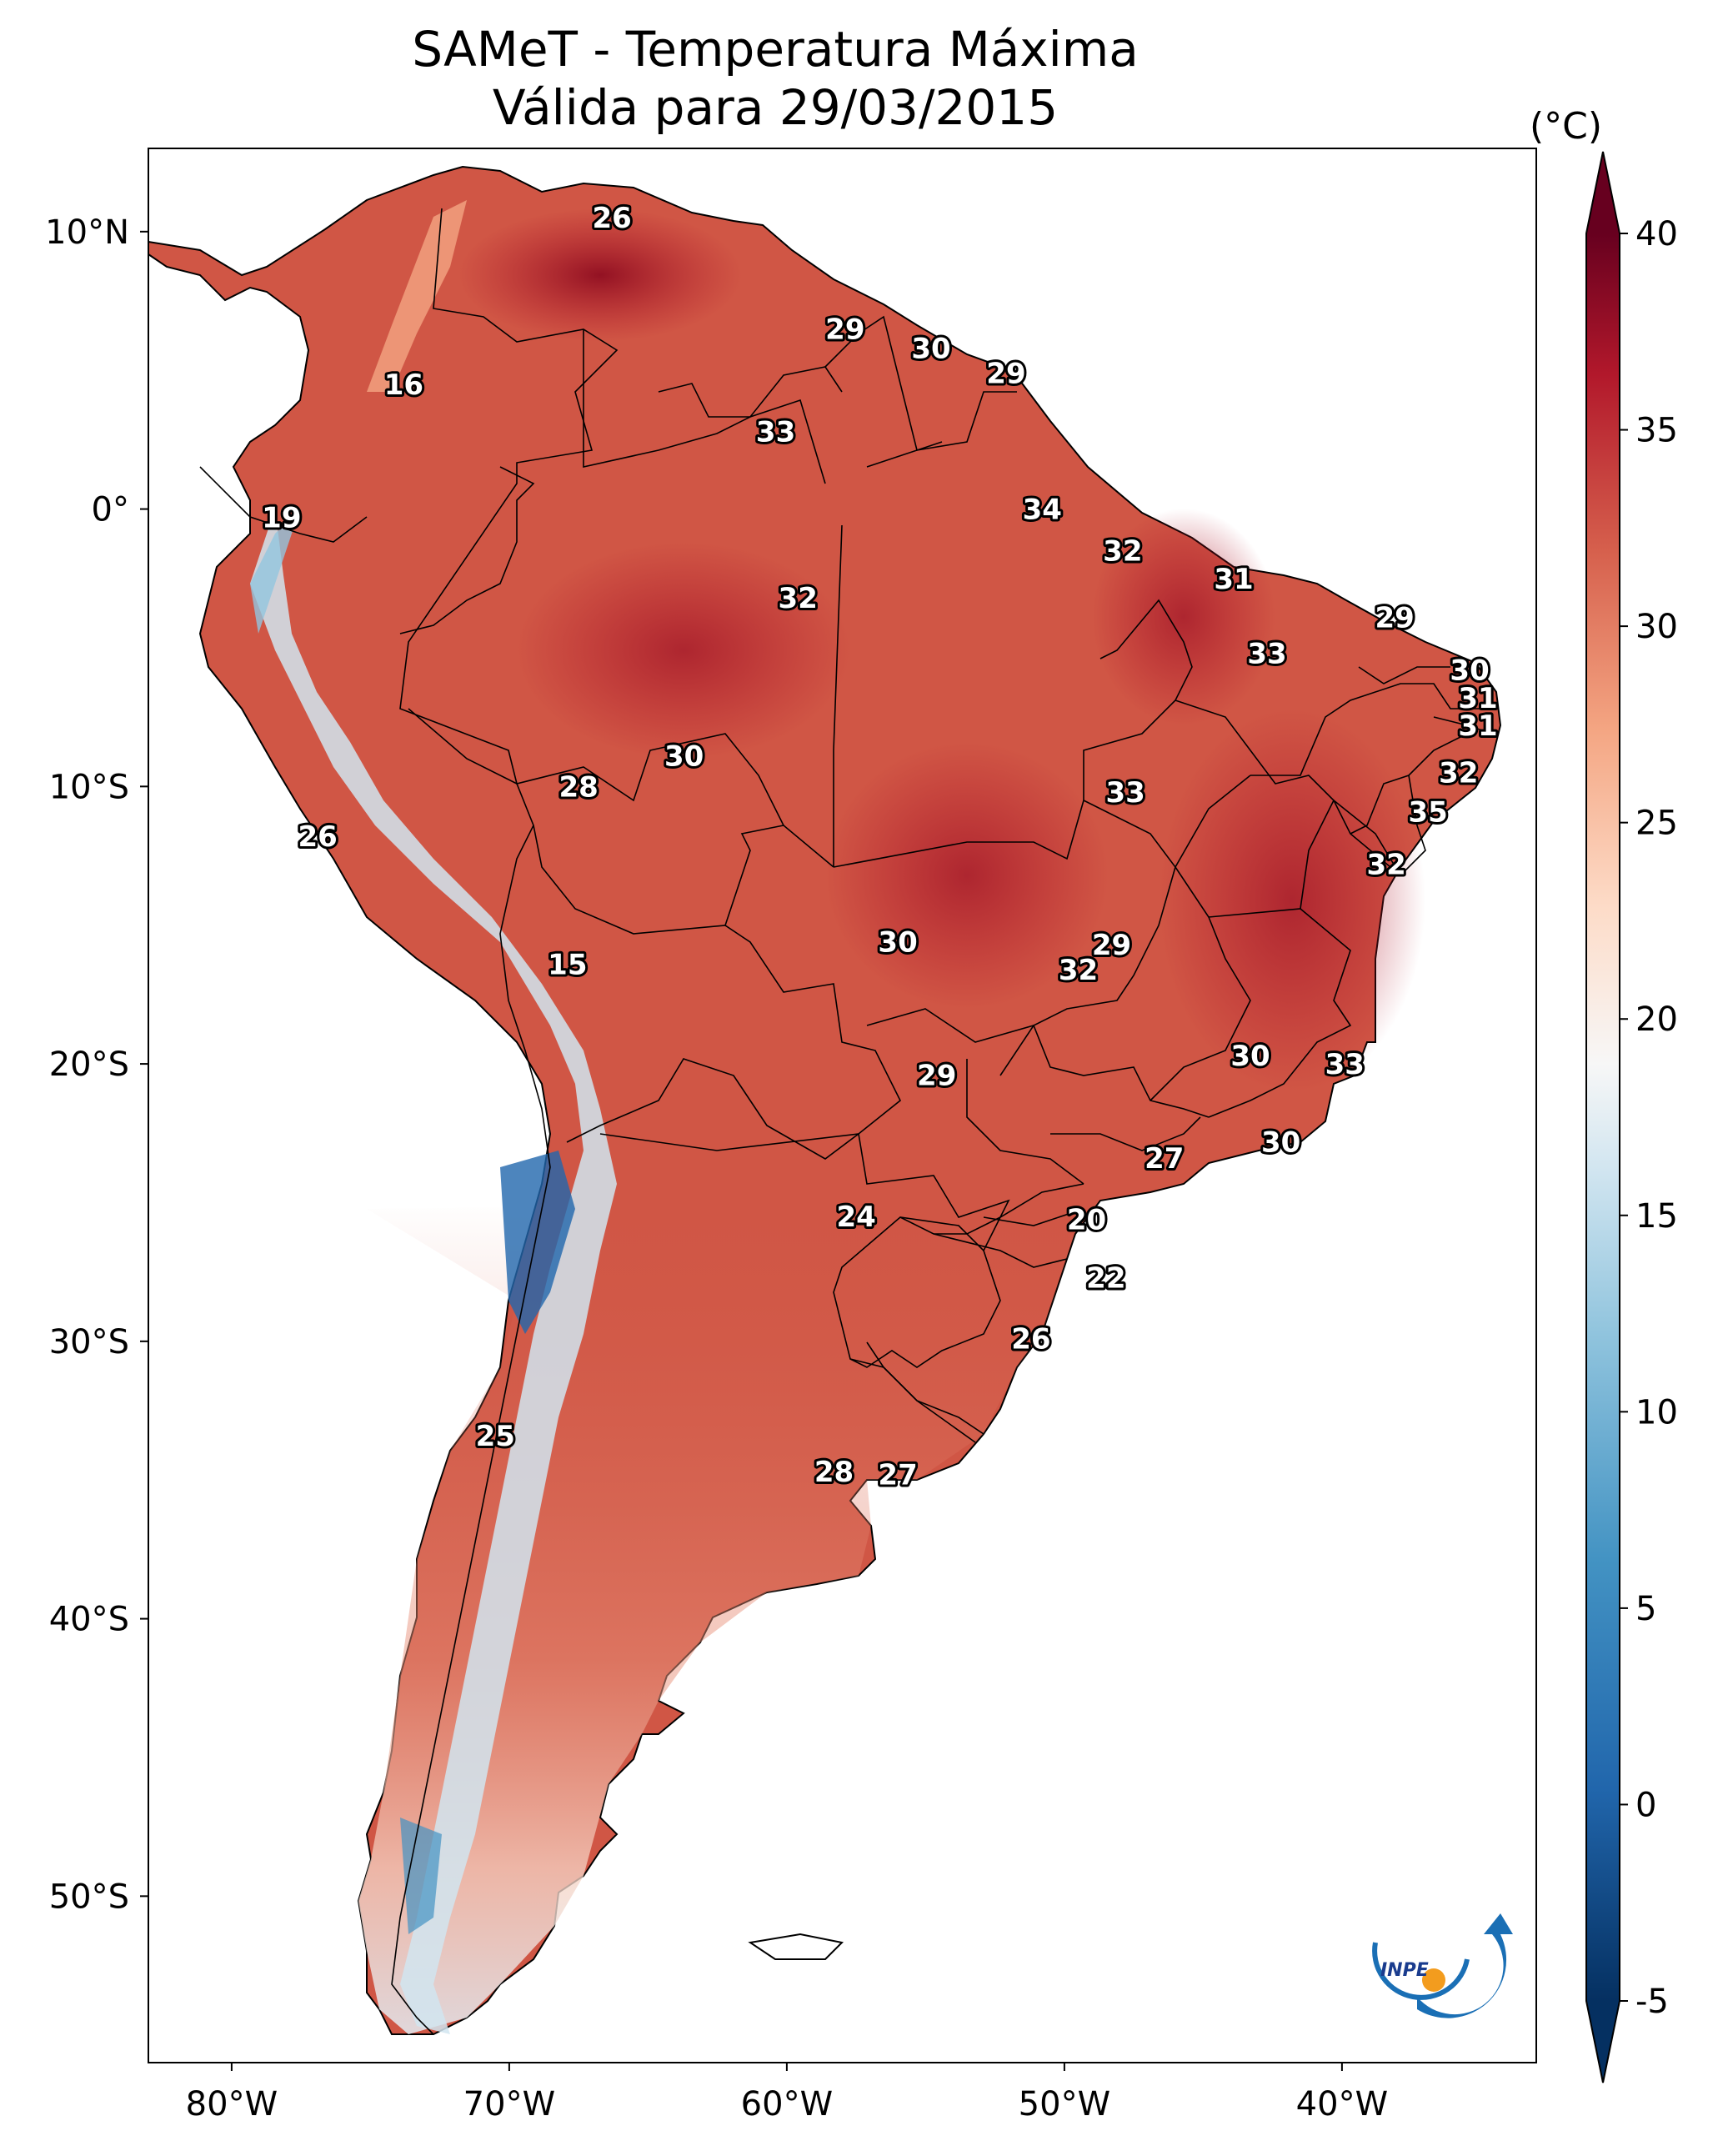 The image size is (1723, 2156). What do you see at coordinates (787, 2104) in the screenshot?
I see `lon-tick-label: 60°W` at bounding box center [787, 2104].